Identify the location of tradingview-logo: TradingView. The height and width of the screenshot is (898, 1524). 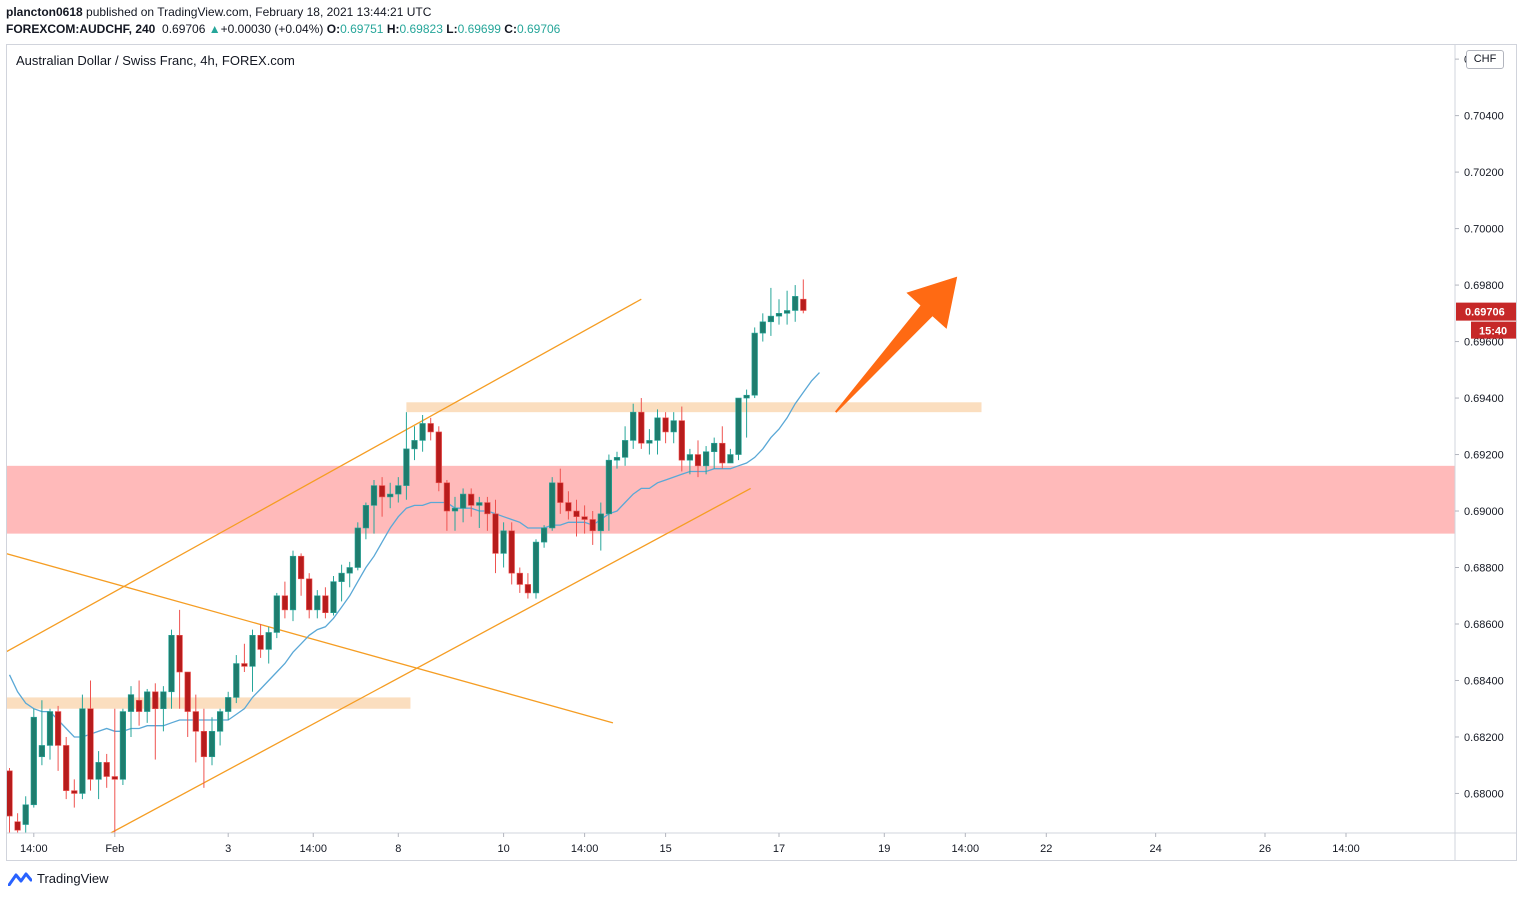
(58, 878).